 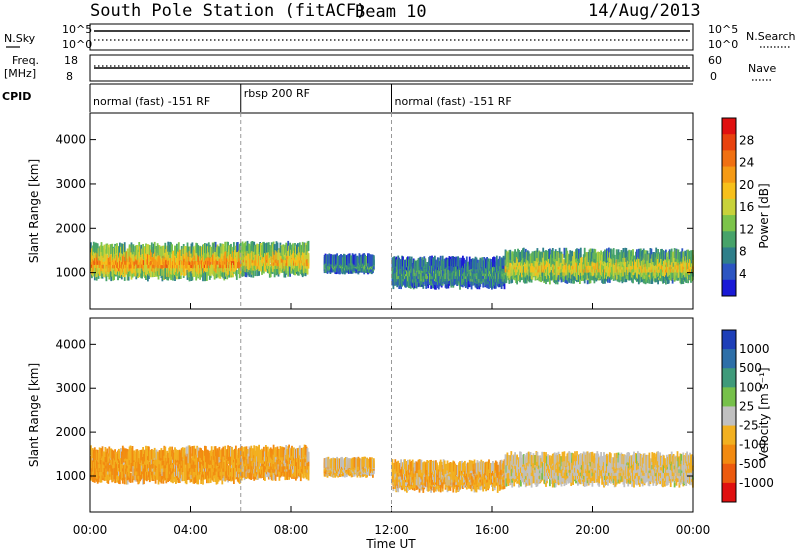 What do you see at coordinates (391, 12) in the screenshot?
I see `beam-label: Beam 10` at bounding box center [391, 12].